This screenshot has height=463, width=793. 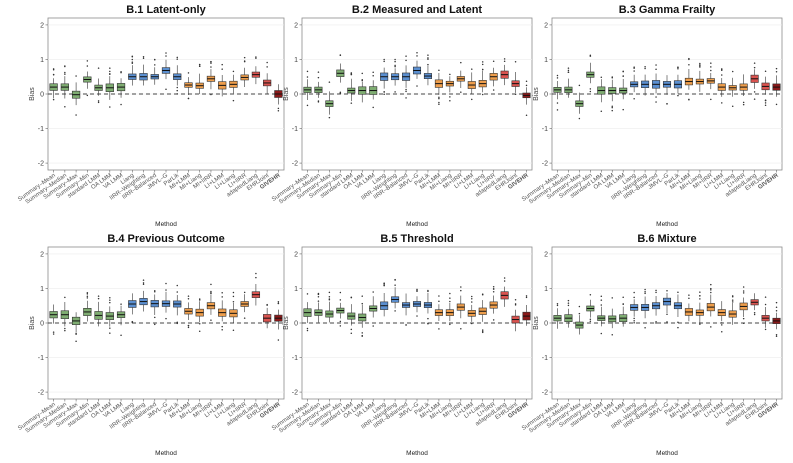 What do you see at coordinates (166, 10) in the screenshot?
I see `panel-title: B.1 Latent-only` at bounding box center [166, 10].